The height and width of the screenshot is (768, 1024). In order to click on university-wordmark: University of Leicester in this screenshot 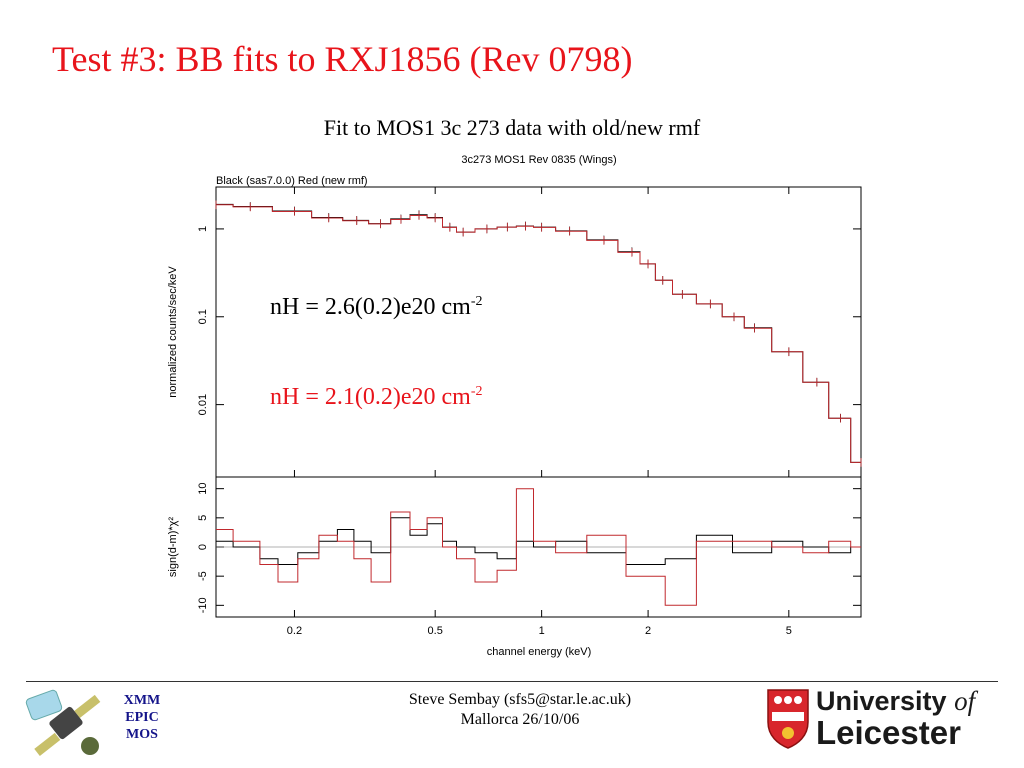, I will do `click(895, 718)`.